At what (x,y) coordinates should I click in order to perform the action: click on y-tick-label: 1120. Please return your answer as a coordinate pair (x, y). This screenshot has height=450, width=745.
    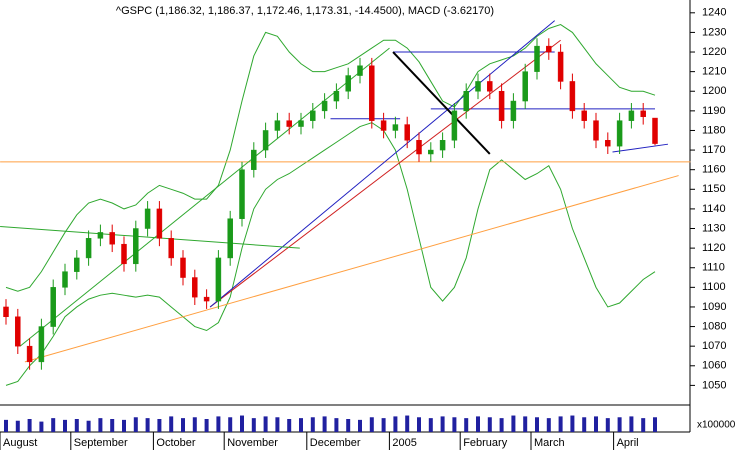
    Looking at the image, I should click on (714, 248).